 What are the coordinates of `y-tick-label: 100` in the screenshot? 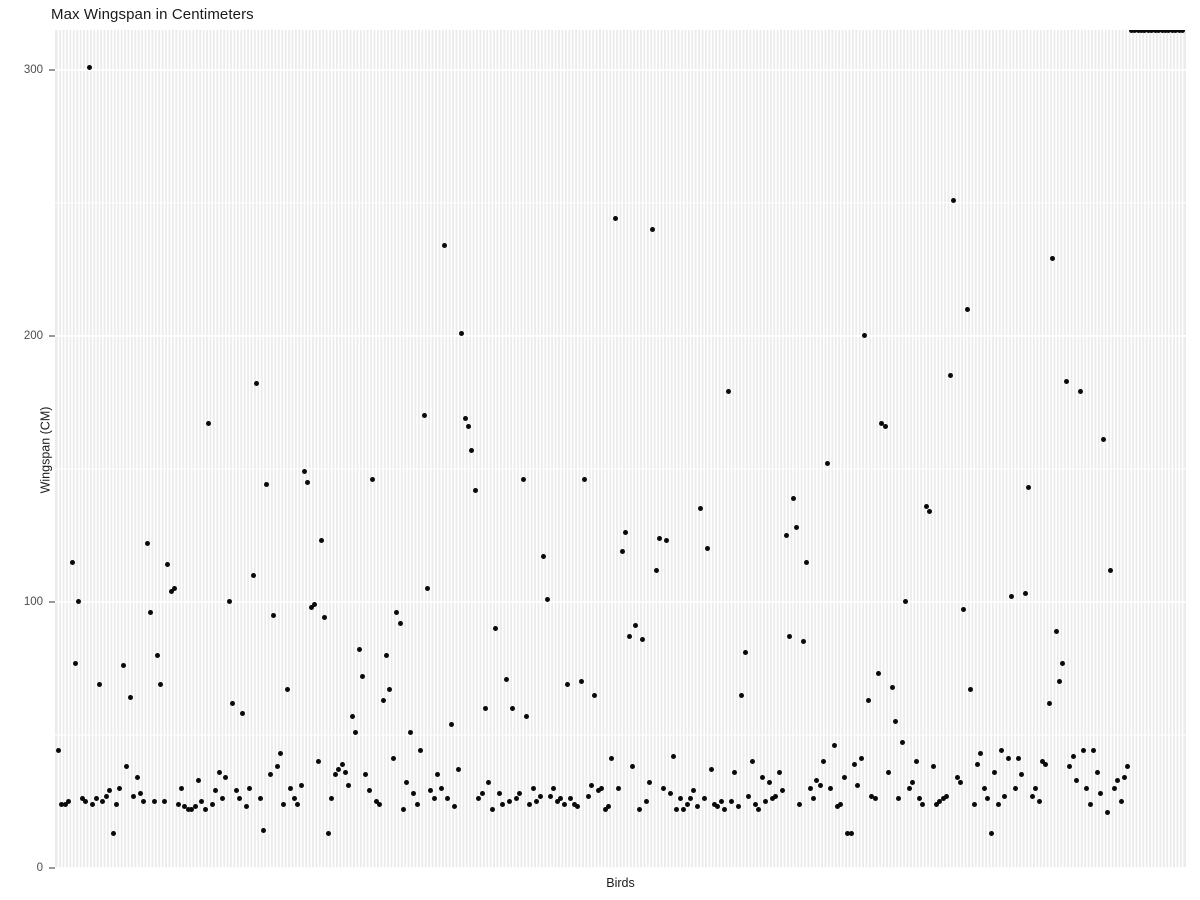 It's located at (33, 601).